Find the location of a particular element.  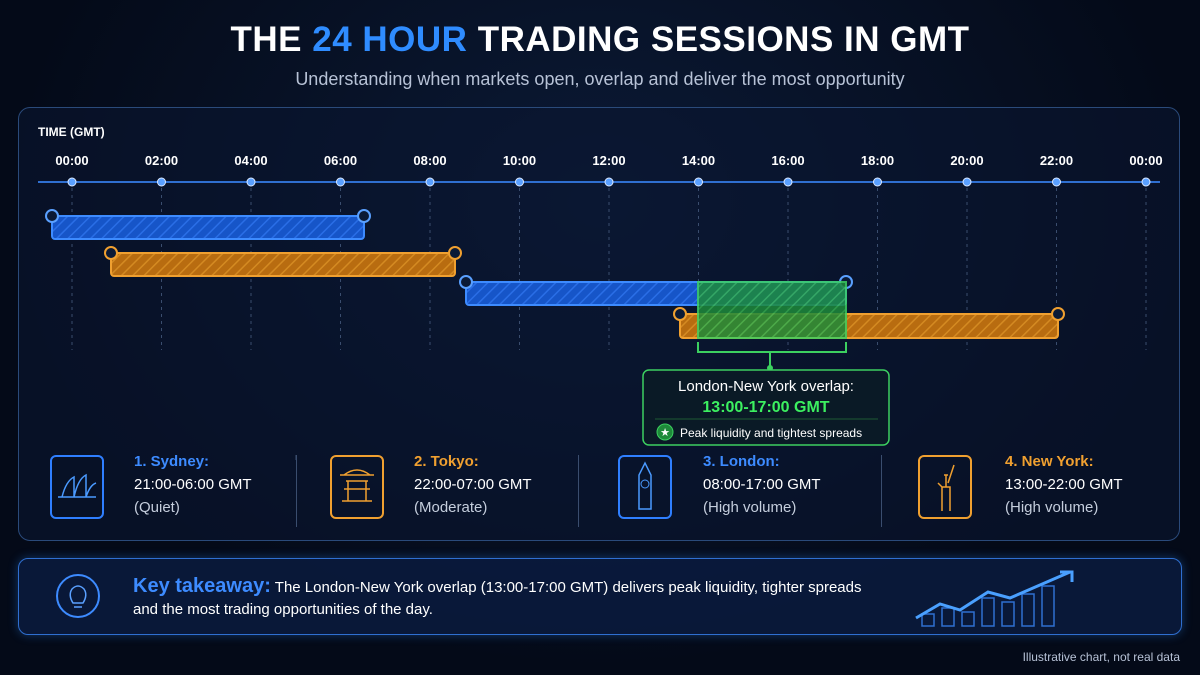

session-hours: 22:00-07:00 GMT is located at coordinates (473, 484).